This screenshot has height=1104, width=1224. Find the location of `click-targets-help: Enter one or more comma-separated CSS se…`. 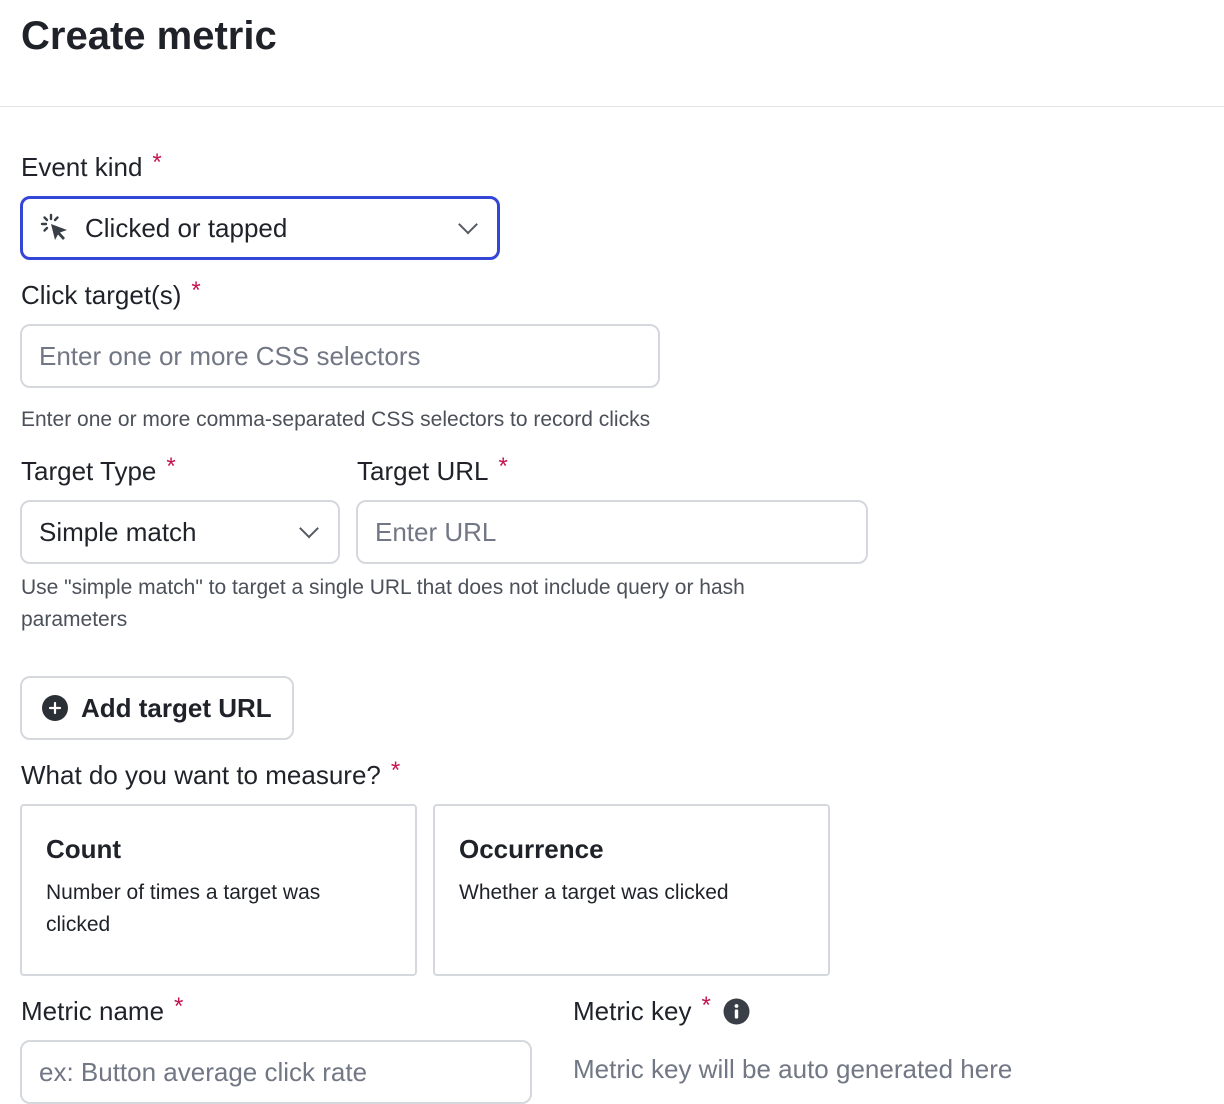

click-targets-help: Enter one or more comma-separated CSS se… is located at coordinates (336, 419).